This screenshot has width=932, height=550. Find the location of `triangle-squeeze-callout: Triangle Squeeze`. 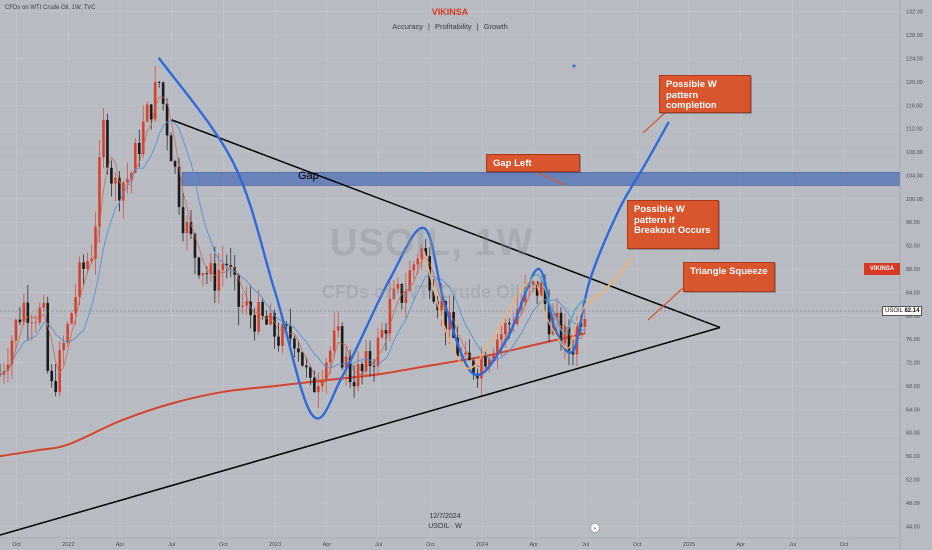

triangle-squeeze-callout: Triangle Squeeze is located at coordinates (729, 277).